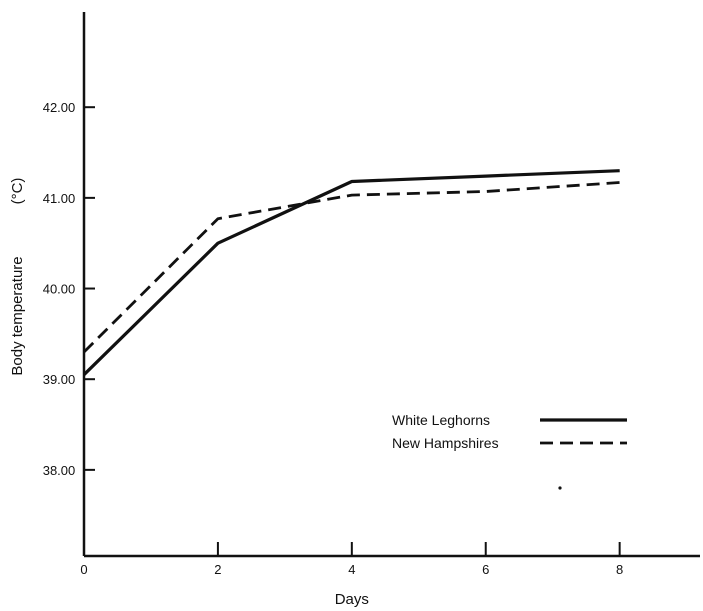 This screenshot has width=703, height=611. I want to click on x-tick-label: 8, so click(619, 569).